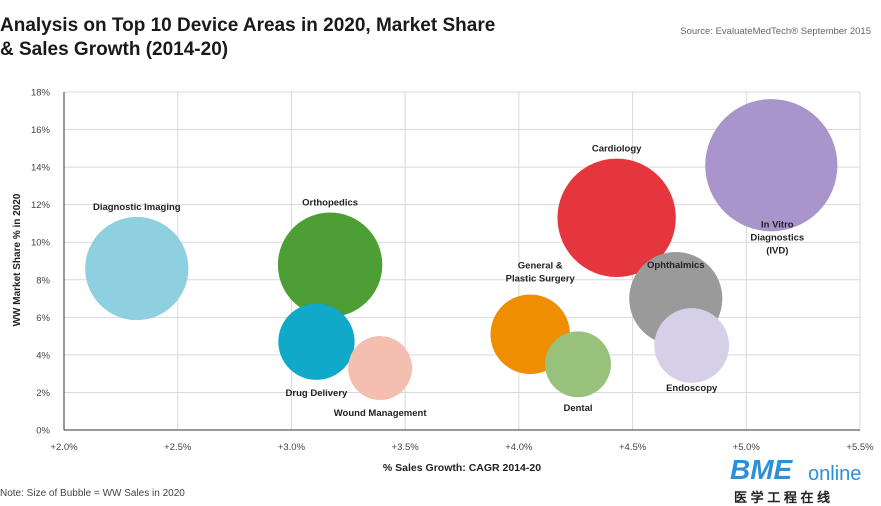 Image resolution: width=881 pixels, height=506 pixels. What do you see at coordinates (41, 168) in the screenshot?
I see `y-tick-label: 14%` at bounding box center [41, 168].